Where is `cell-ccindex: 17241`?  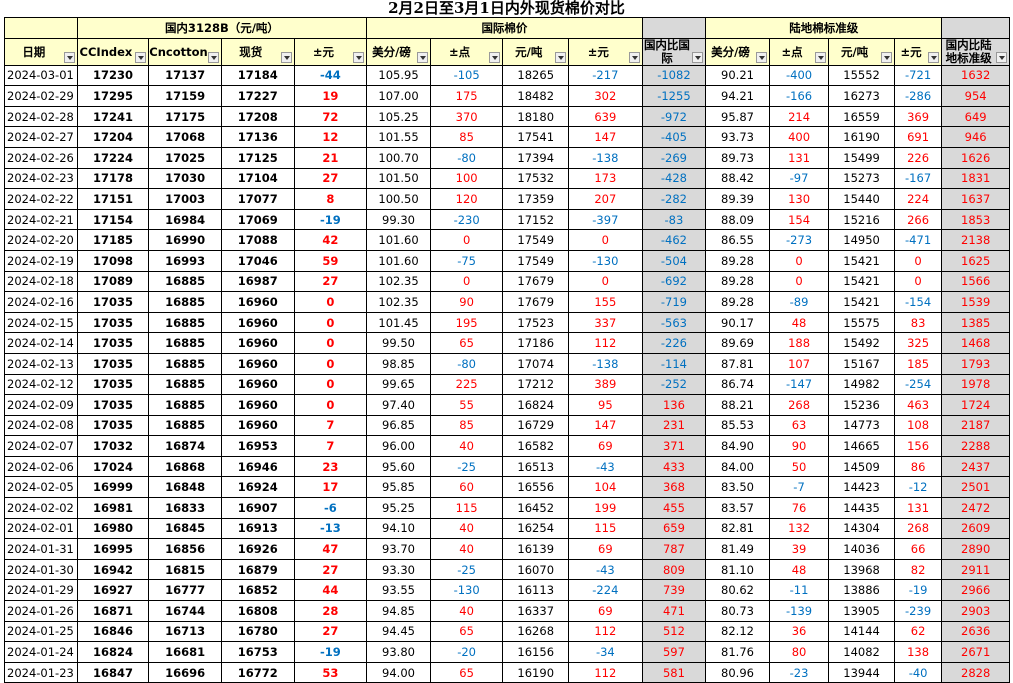 cell-ccindex: 17241 is located at coordinates (113, 116).